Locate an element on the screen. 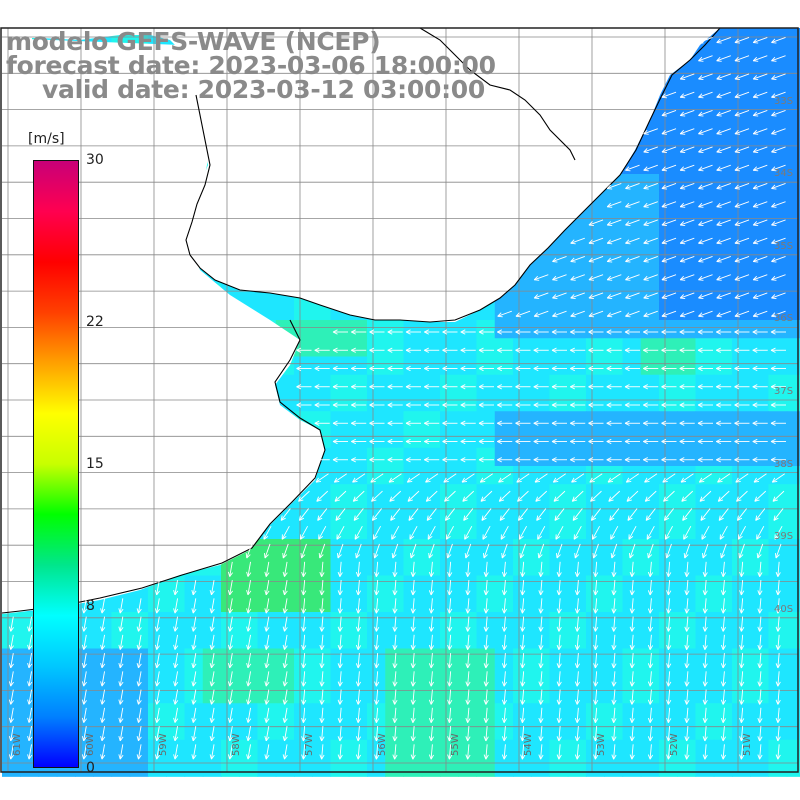 This screenshot has width=800, height=800. colorbar-tick-label: 0 is located at coordinates (90, 768).